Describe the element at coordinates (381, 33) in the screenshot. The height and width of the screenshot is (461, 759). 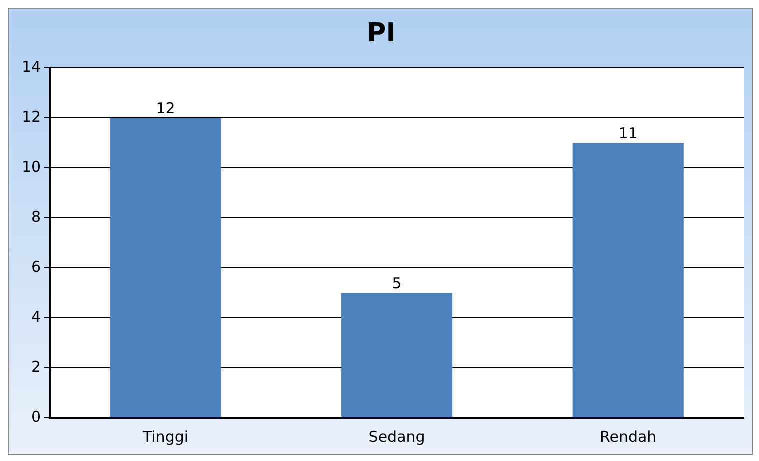
I see `chart-title: PI` at that location.